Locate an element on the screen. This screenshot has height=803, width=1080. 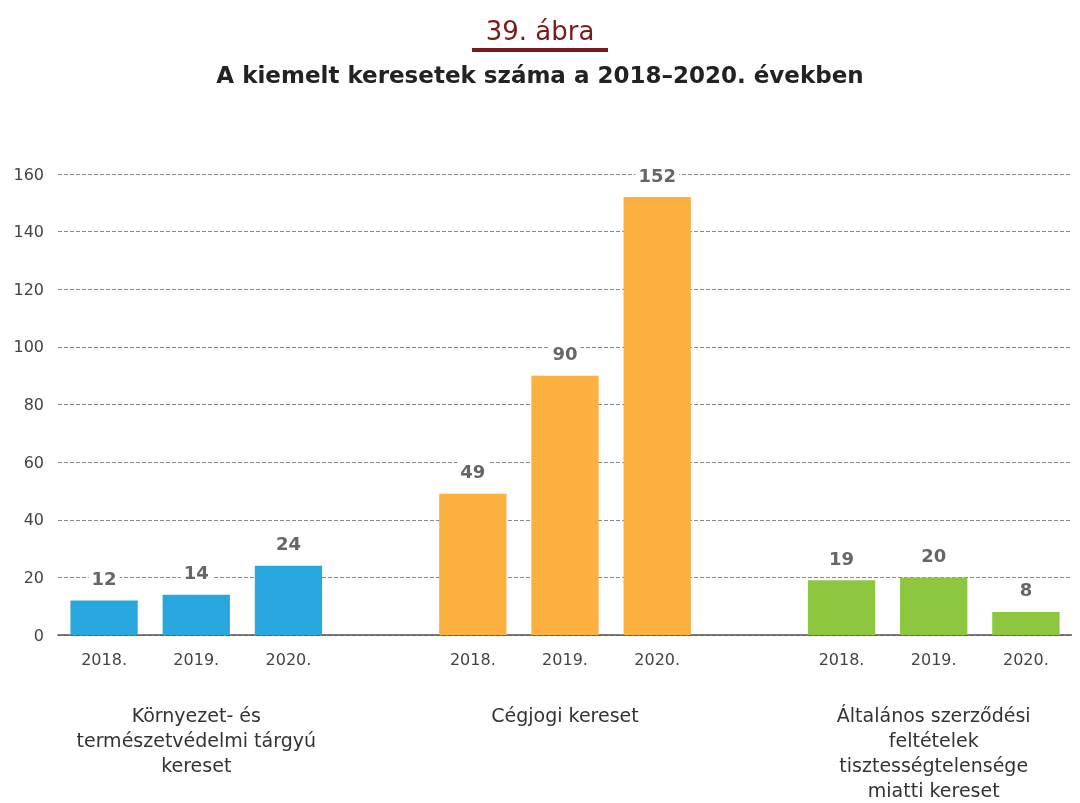
y-tick-label: 40 is located at coordinates (33, 520).